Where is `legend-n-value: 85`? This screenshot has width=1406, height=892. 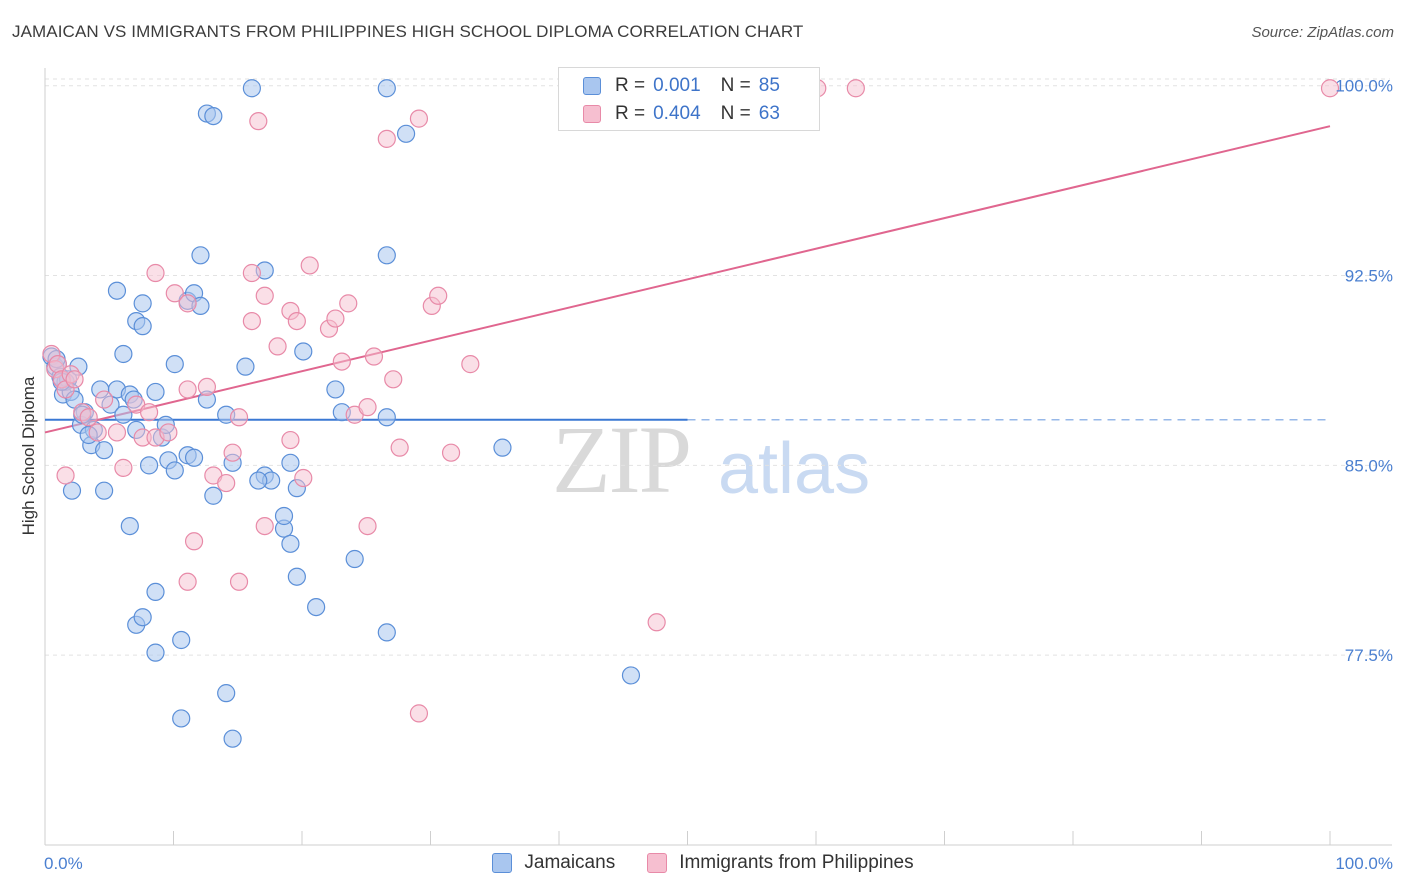
legend-n-value: 85 is located at coordinates (769, 85).